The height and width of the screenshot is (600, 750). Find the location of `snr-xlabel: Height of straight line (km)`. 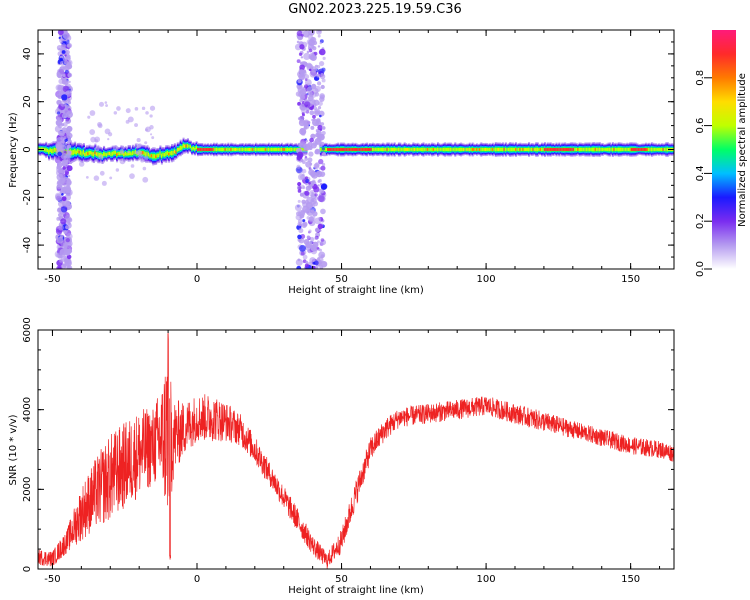

snr-xlabel: Height of straight line (km) is located at coordinates (356, 590).